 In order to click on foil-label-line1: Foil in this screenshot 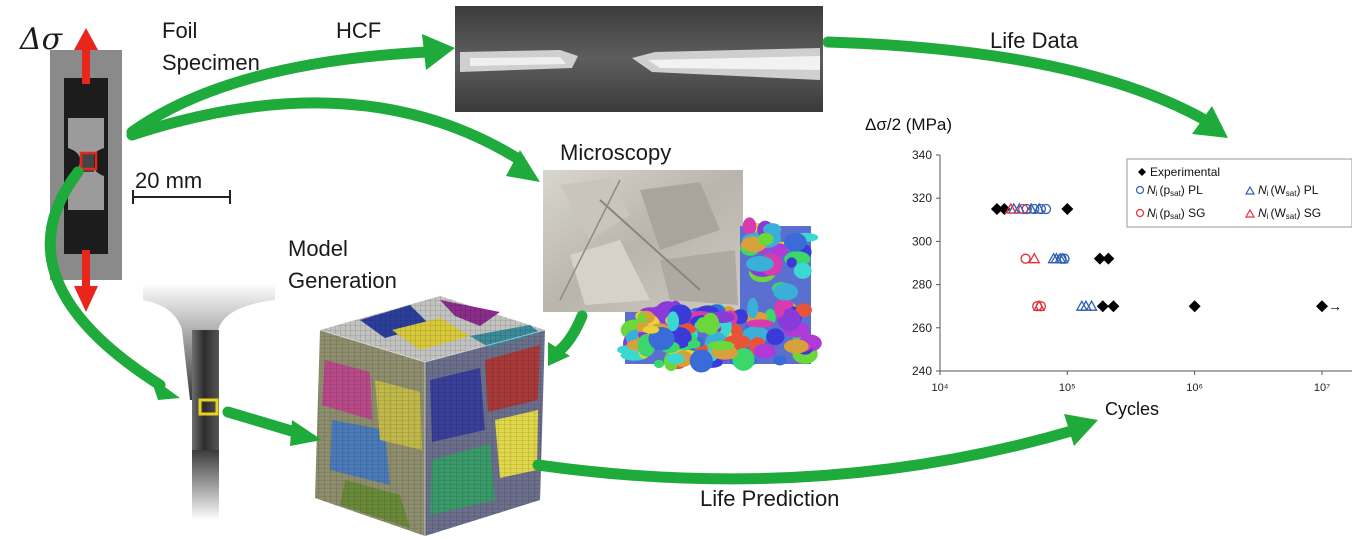, I will do `click(180, 30)`.